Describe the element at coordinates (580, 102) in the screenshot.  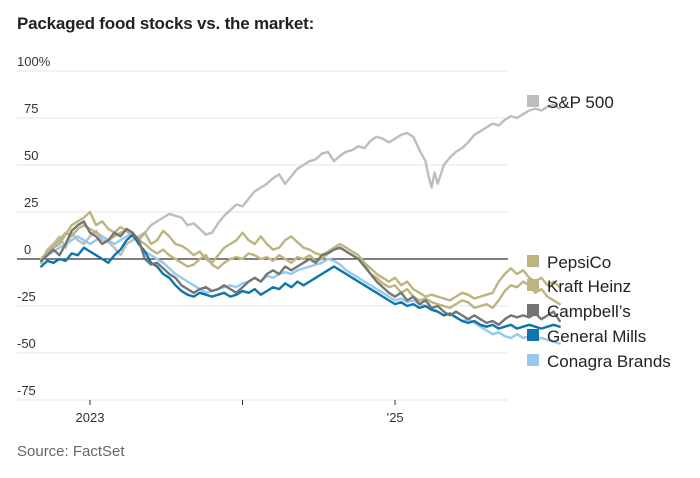
I see `legend-label: S&P 500` at that location.